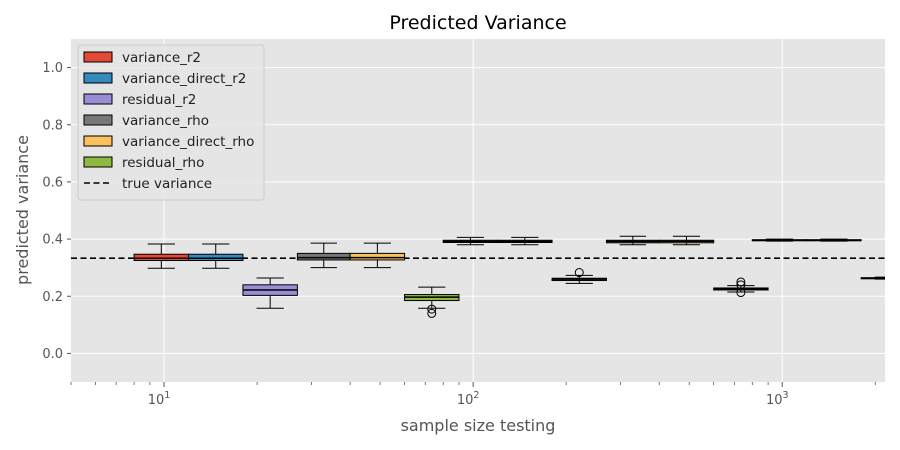 The height and width of the screenshot is (450, 900). What do you see at coordinates (632, 240) in the screenshot?
I see `box-variance-rho` at bounding box center [632, 240].